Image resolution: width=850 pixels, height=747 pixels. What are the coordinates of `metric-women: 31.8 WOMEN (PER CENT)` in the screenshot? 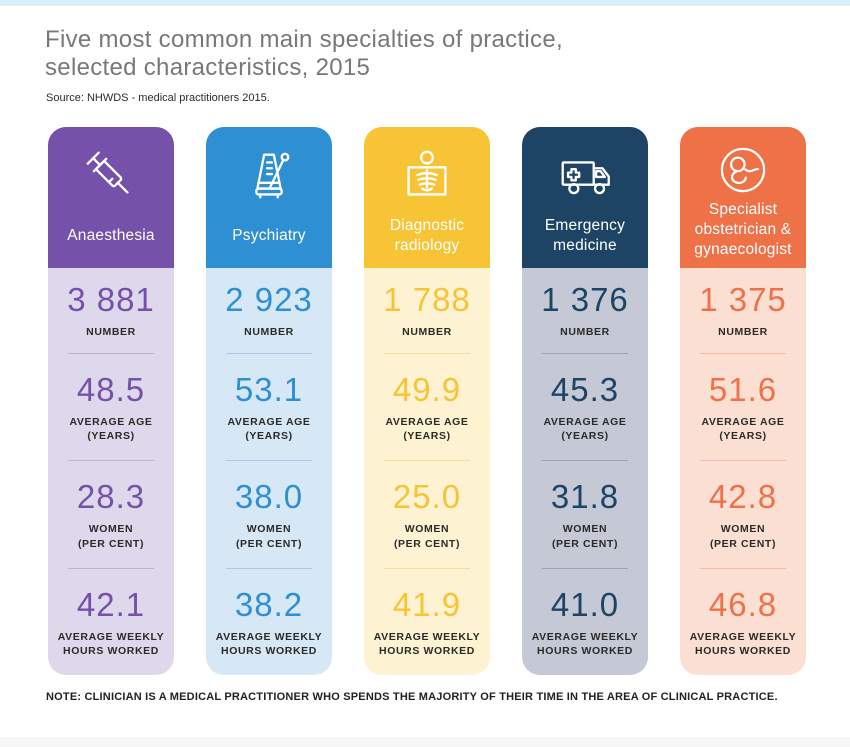 It's located at (585, 514).